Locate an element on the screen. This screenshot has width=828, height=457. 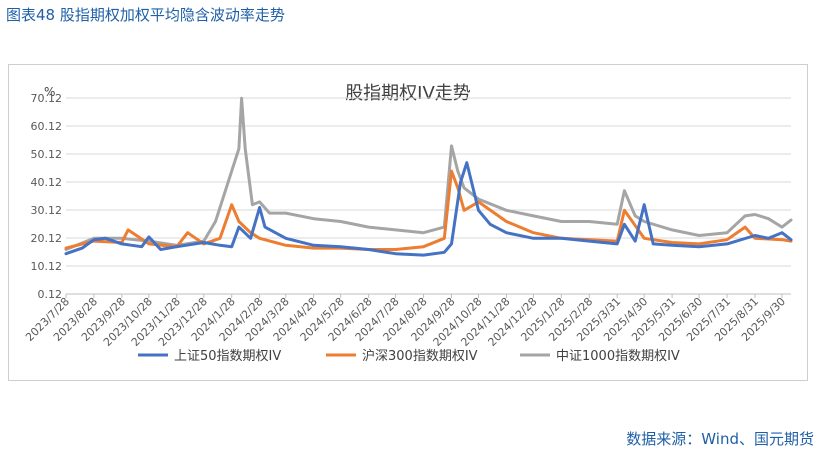
y-tick-label: 30.12 is located at coordinates (47, 210).